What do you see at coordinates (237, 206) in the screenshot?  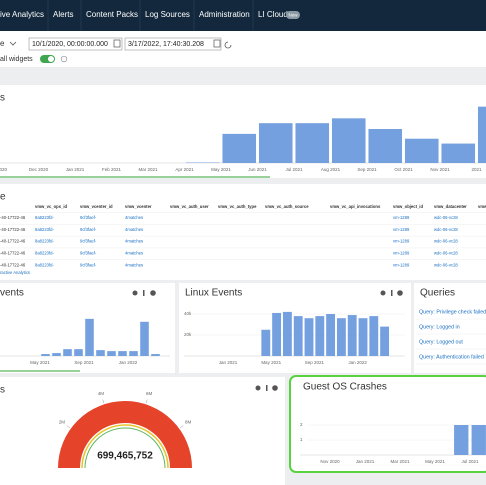 I see `table-header: vmw_vc_auth_type` at bounding box center [237, 206].